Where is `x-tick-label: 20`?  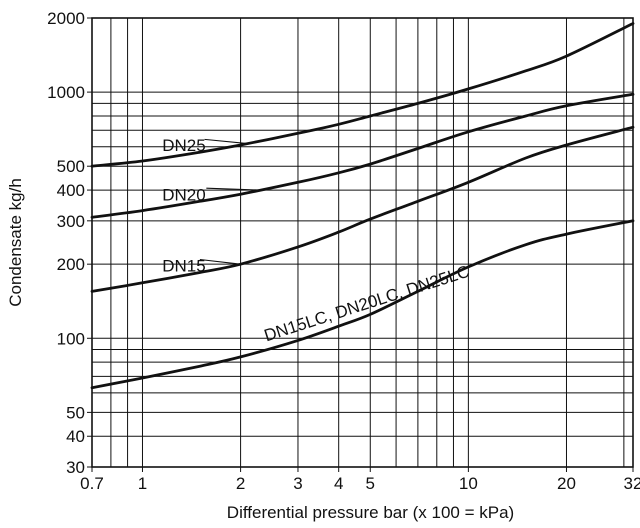 x-tick-label: 20 is located at coordinates (566, 483).